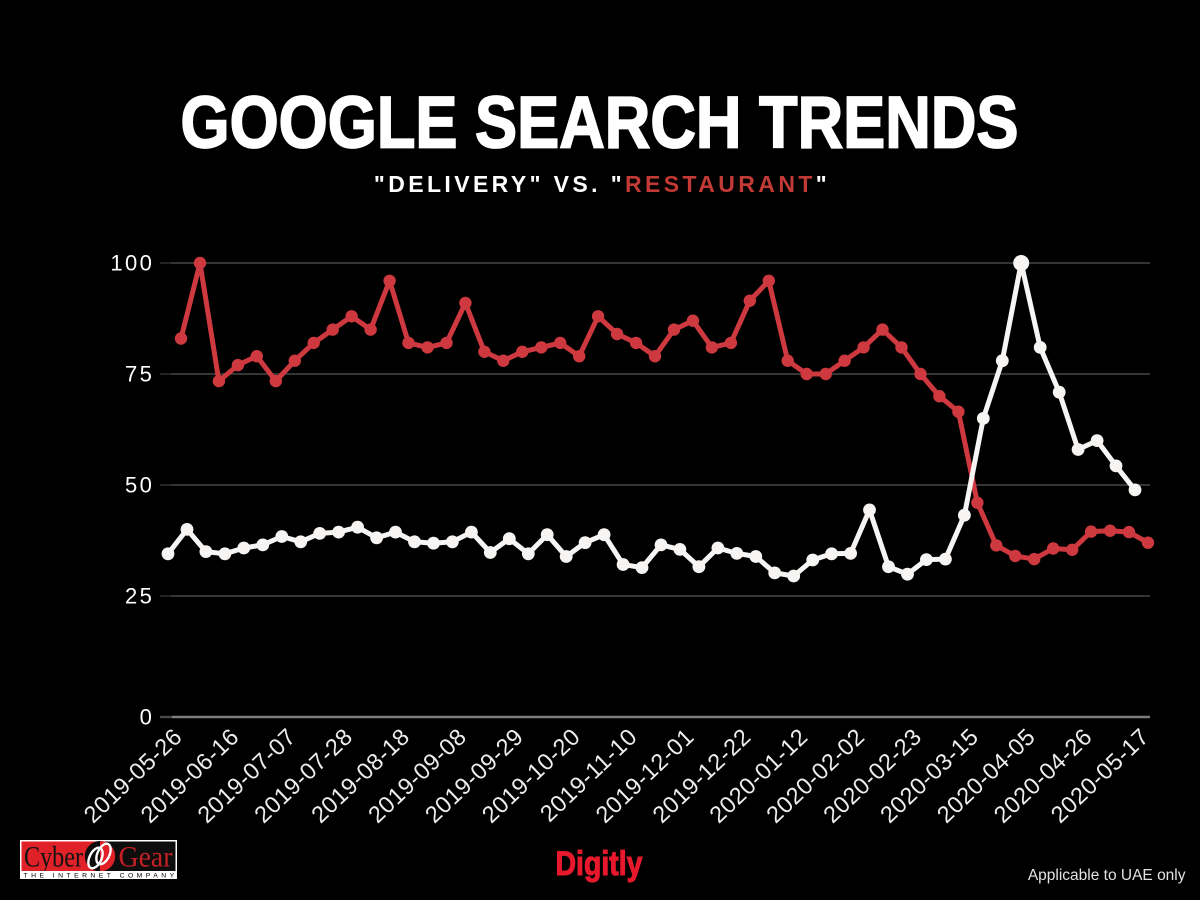  What do you see at coordinates (139, 374) in the screenshot?
I see `svg-text: 75` at bounding box center [139, 374].